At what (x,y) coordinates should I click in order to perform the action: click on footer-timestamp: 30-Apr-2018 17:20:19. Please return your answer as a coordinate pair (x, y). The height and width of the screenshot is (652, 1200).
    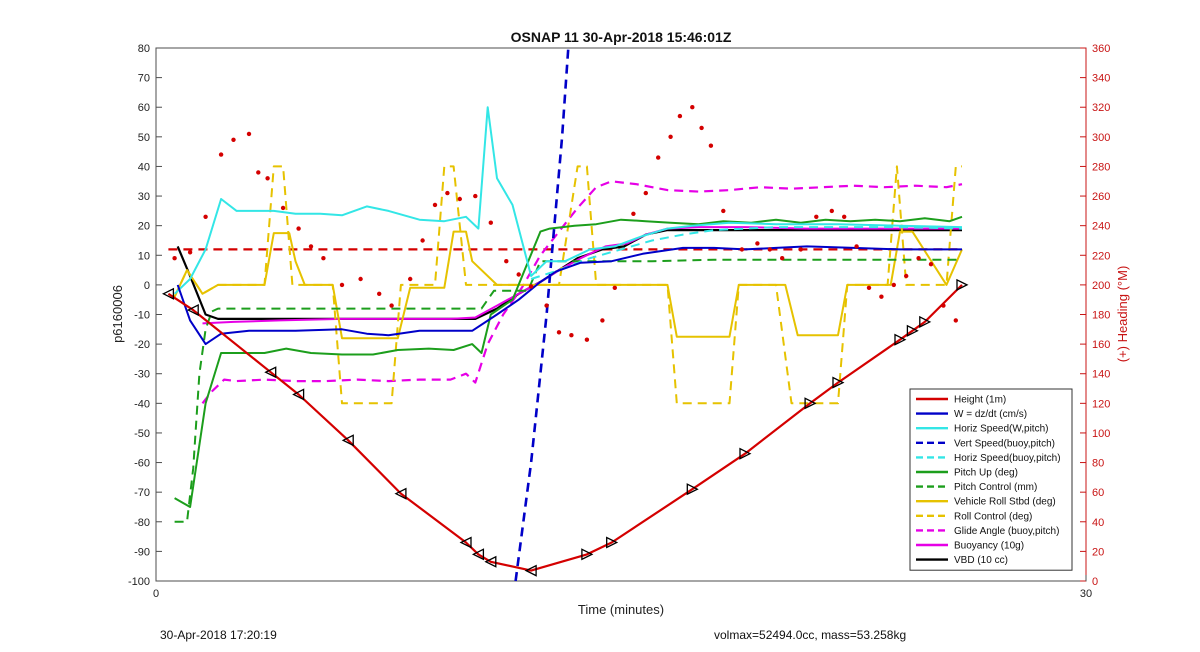
    Looking at the image, I should click on (218, 635).